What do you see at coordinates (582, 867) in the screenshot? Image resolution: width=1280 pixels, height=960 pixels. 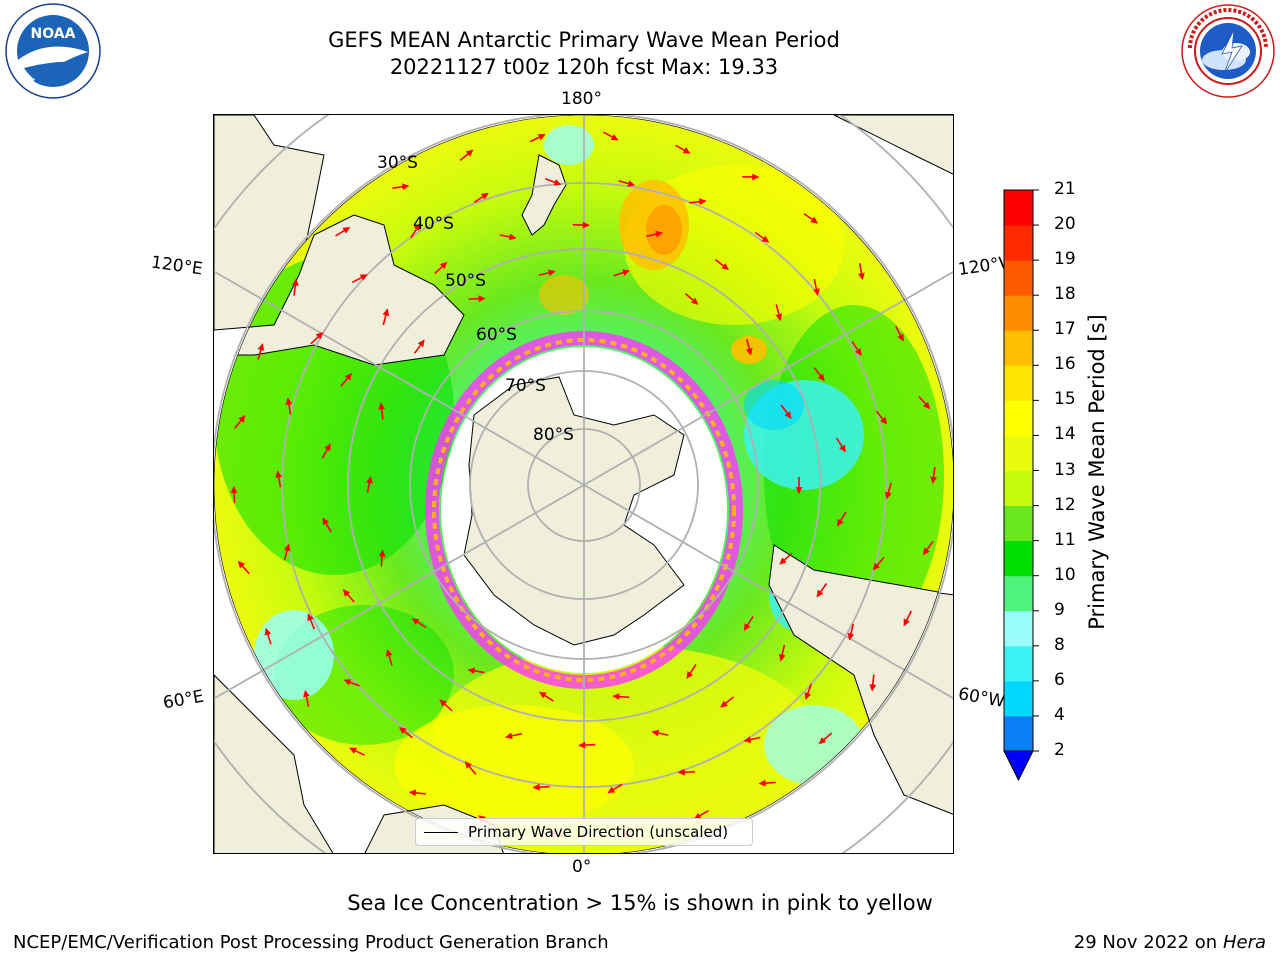 I see `lon-label-0: 0°` at bounding box center [582, 867].